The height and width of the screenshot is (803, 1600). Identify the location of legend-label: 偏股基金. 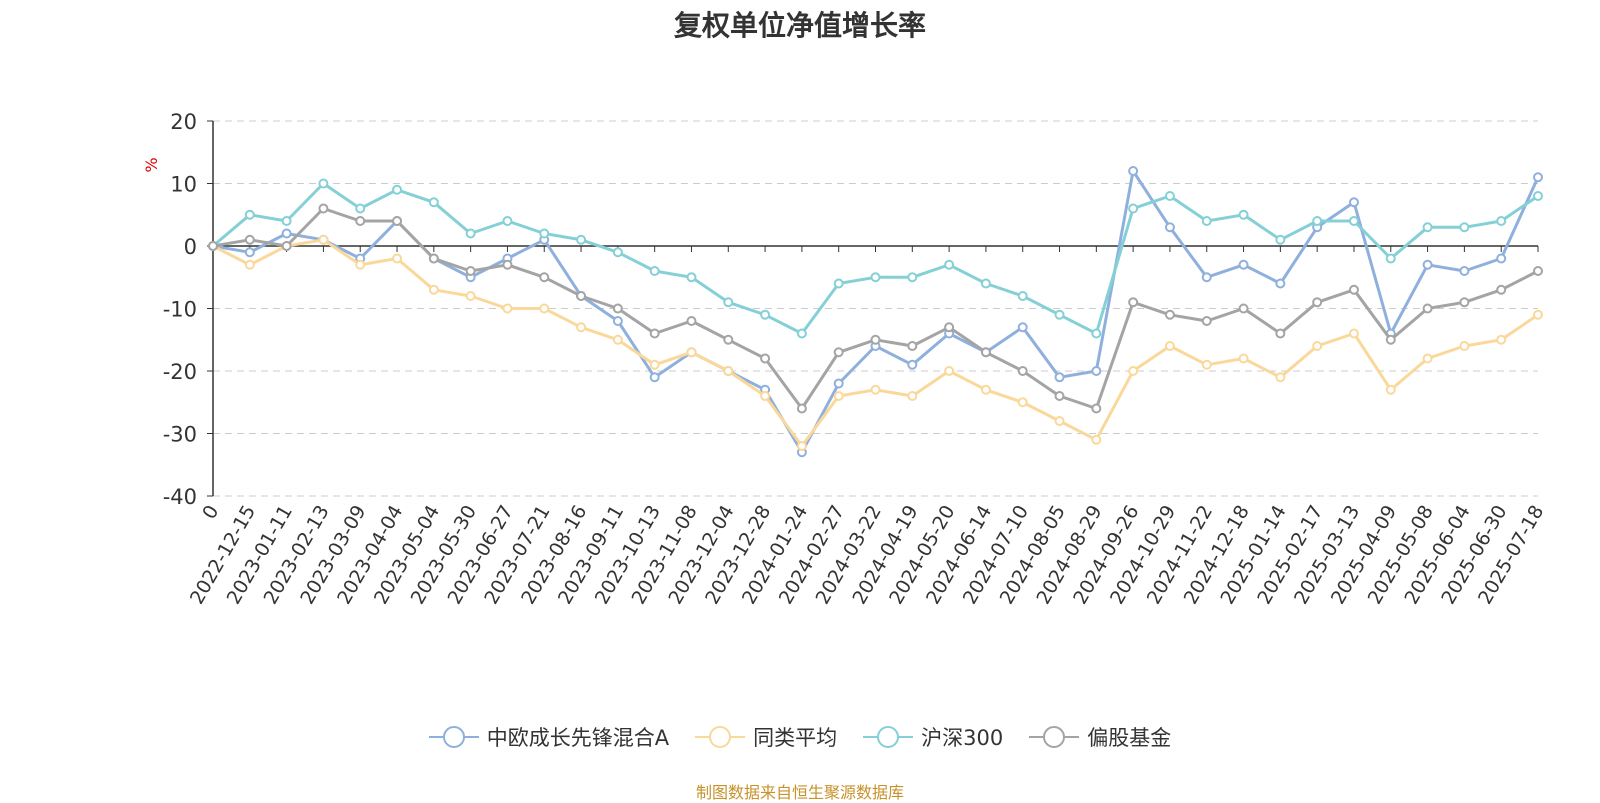
(1129, 738).